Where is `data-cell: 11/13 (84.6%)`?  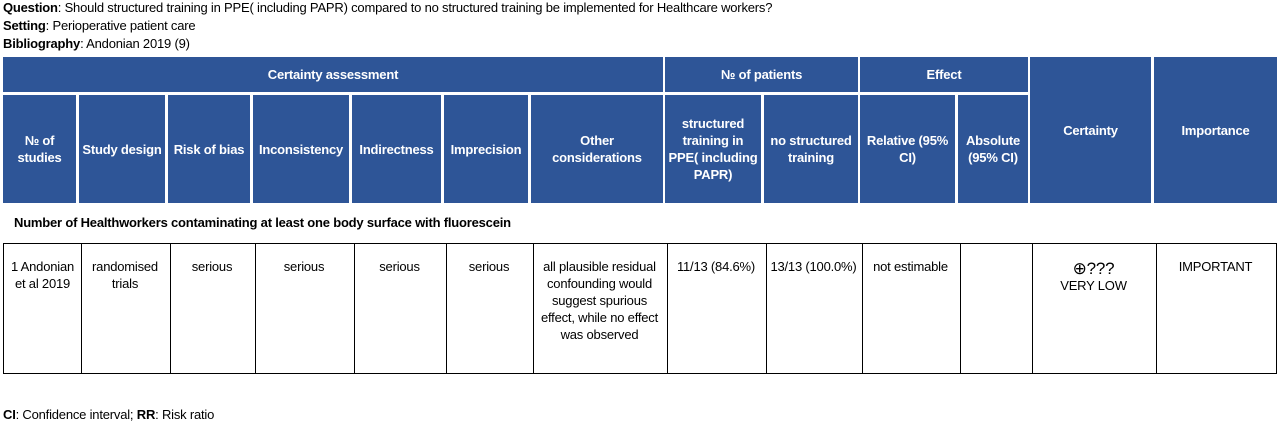 data-cell: 11/13 (84.6%) is located at coordinates (716, 308).